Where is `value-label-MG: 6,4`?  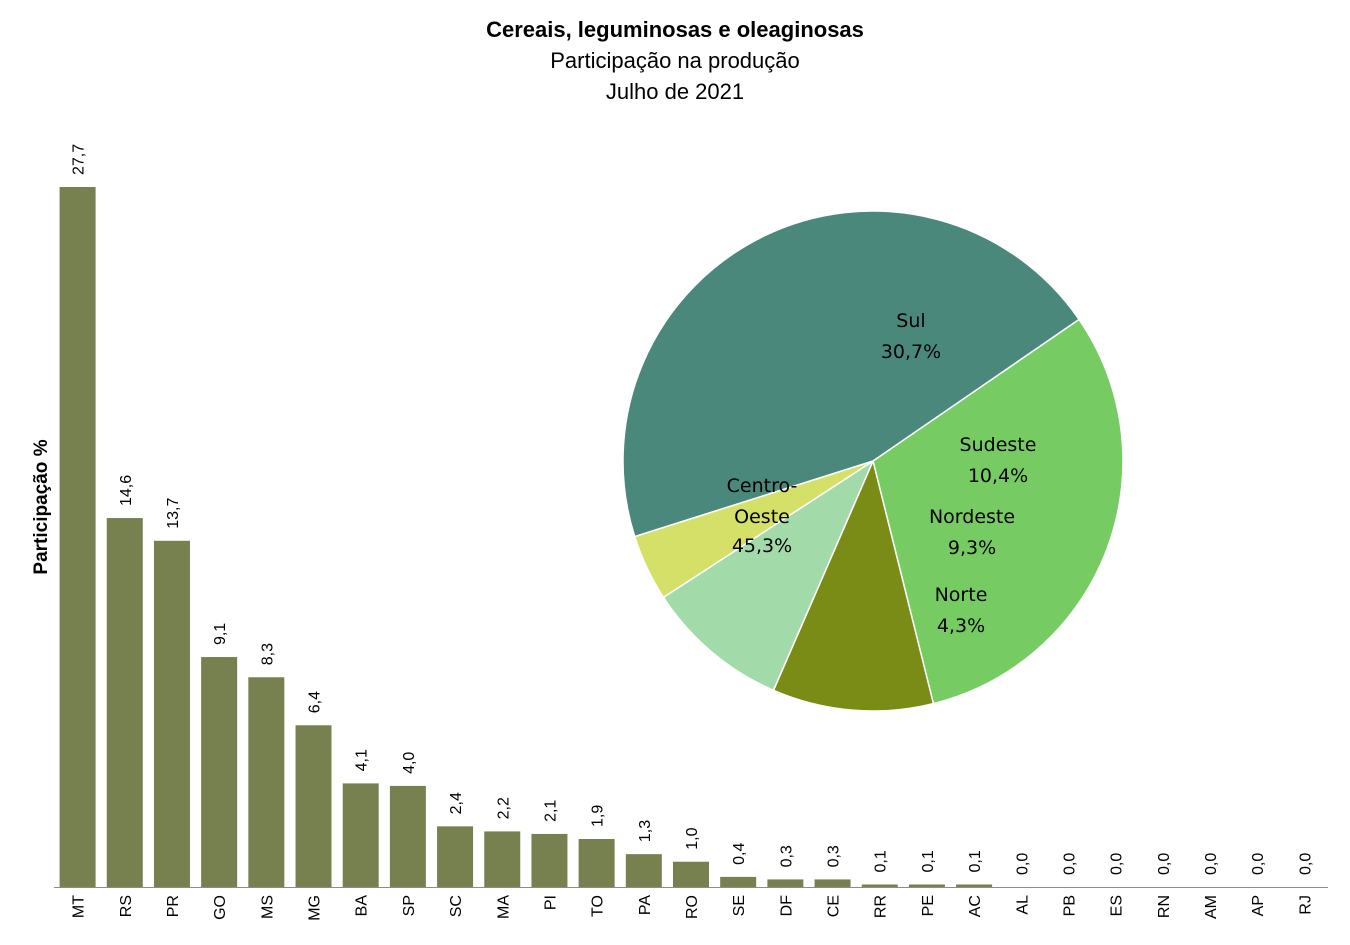
value-label-MG: 6,4 is located at coordinates (315, 702).